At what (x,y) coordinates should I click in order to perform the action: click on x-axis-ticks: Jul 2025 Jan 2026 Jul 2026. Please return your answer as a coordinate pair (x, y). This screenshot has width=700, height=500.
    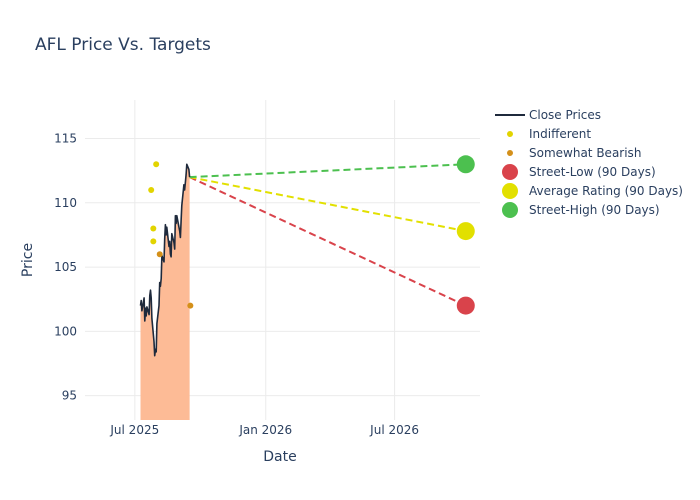
    Looking at the image, I should click on (264, 430).